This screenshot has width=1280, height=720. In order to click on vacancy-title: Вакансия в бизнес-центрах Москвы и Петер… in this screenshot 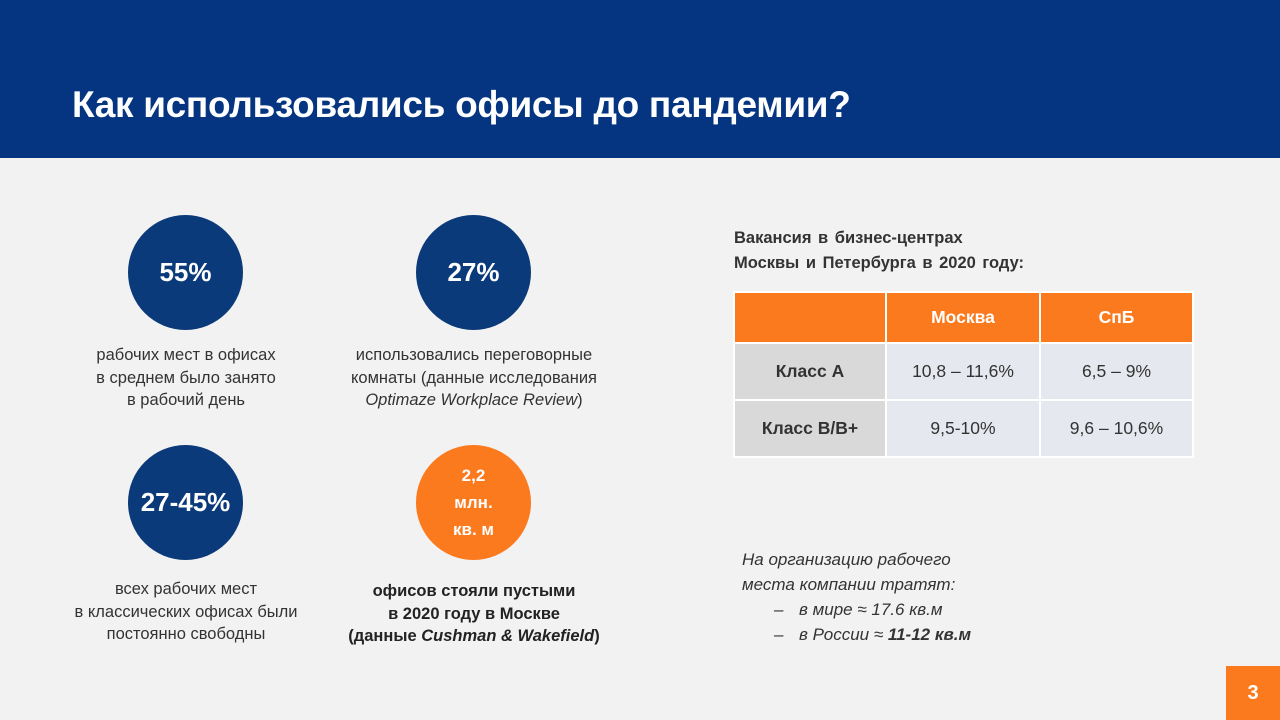, I will do `click(879, 251)`.